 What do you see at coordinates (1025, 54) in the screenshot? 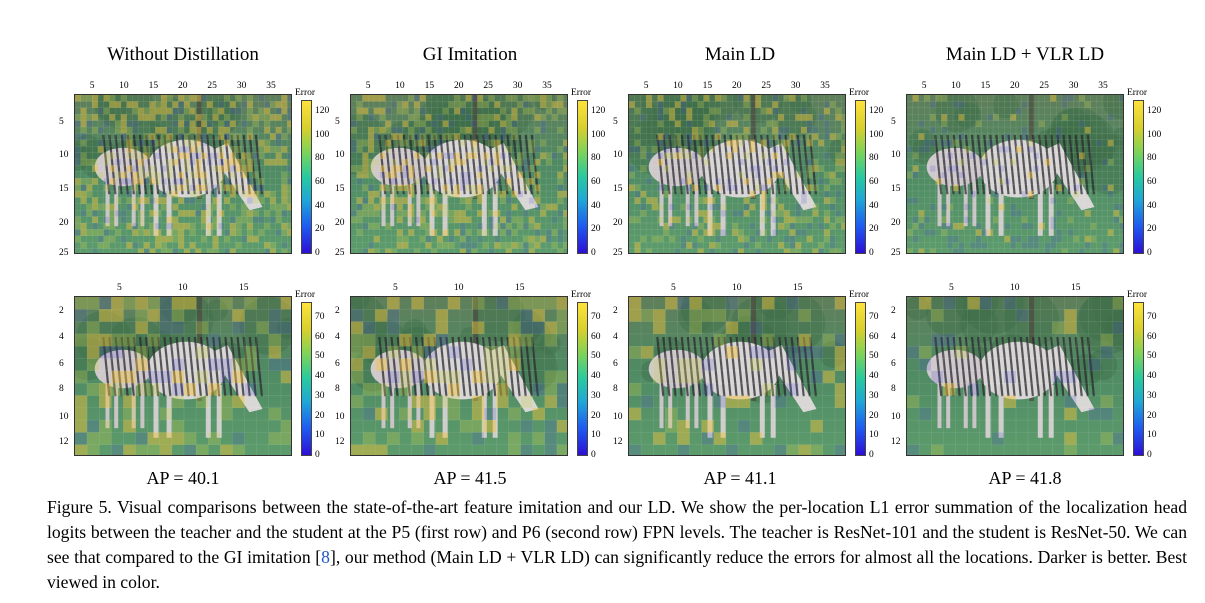
I see `column-title-main-ld-vlr-ld: Main LD + VLR LD` at bounding box center [1025, 54].